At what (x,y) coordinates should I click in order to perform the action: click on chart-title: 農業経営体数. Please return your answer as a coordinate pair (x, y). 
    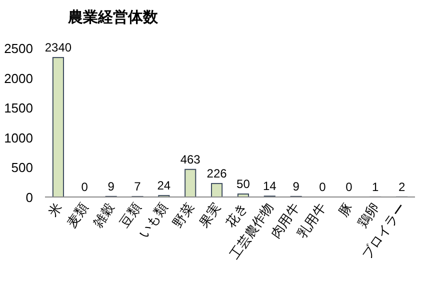
    Looking at the image, I should click on (113, 17).